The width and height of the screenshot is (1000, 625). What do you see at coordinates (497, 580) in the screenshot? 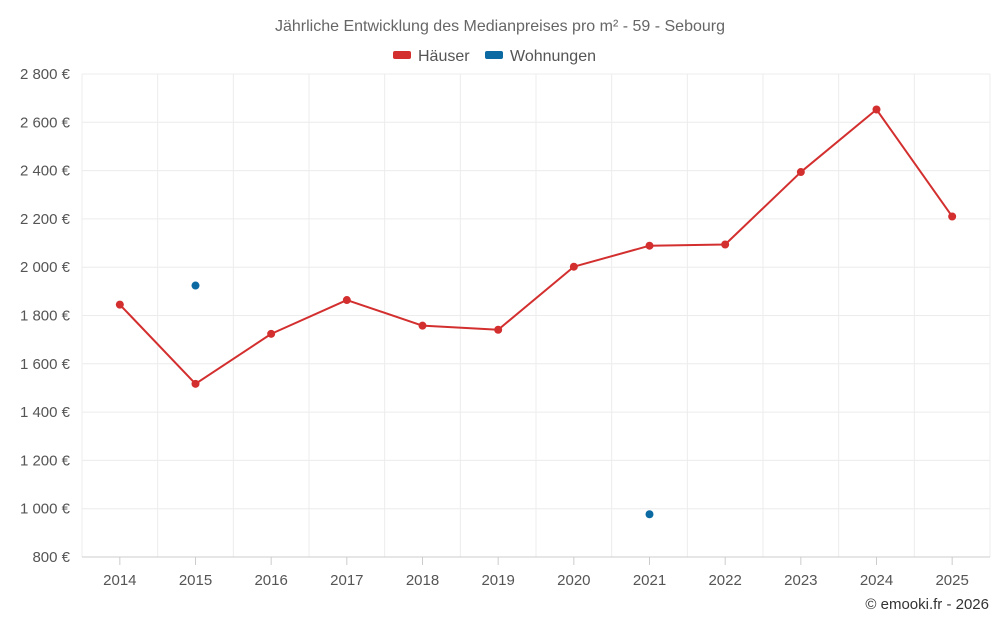
I see `x-tick-label: 2019` at bounding box center [497, 580].